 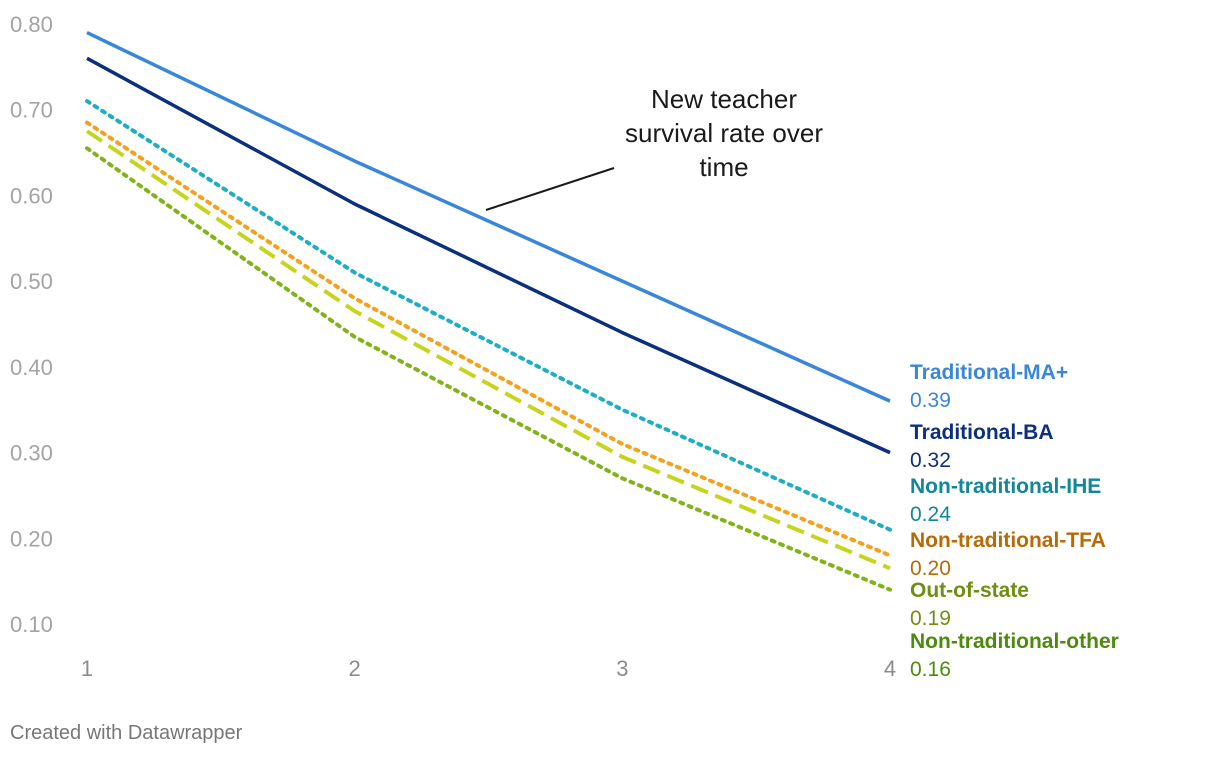 What do you see at coordinates (930, 514) in the screenshot?
I see `series-label-value: 0.24` at bounding box center [930, 514].